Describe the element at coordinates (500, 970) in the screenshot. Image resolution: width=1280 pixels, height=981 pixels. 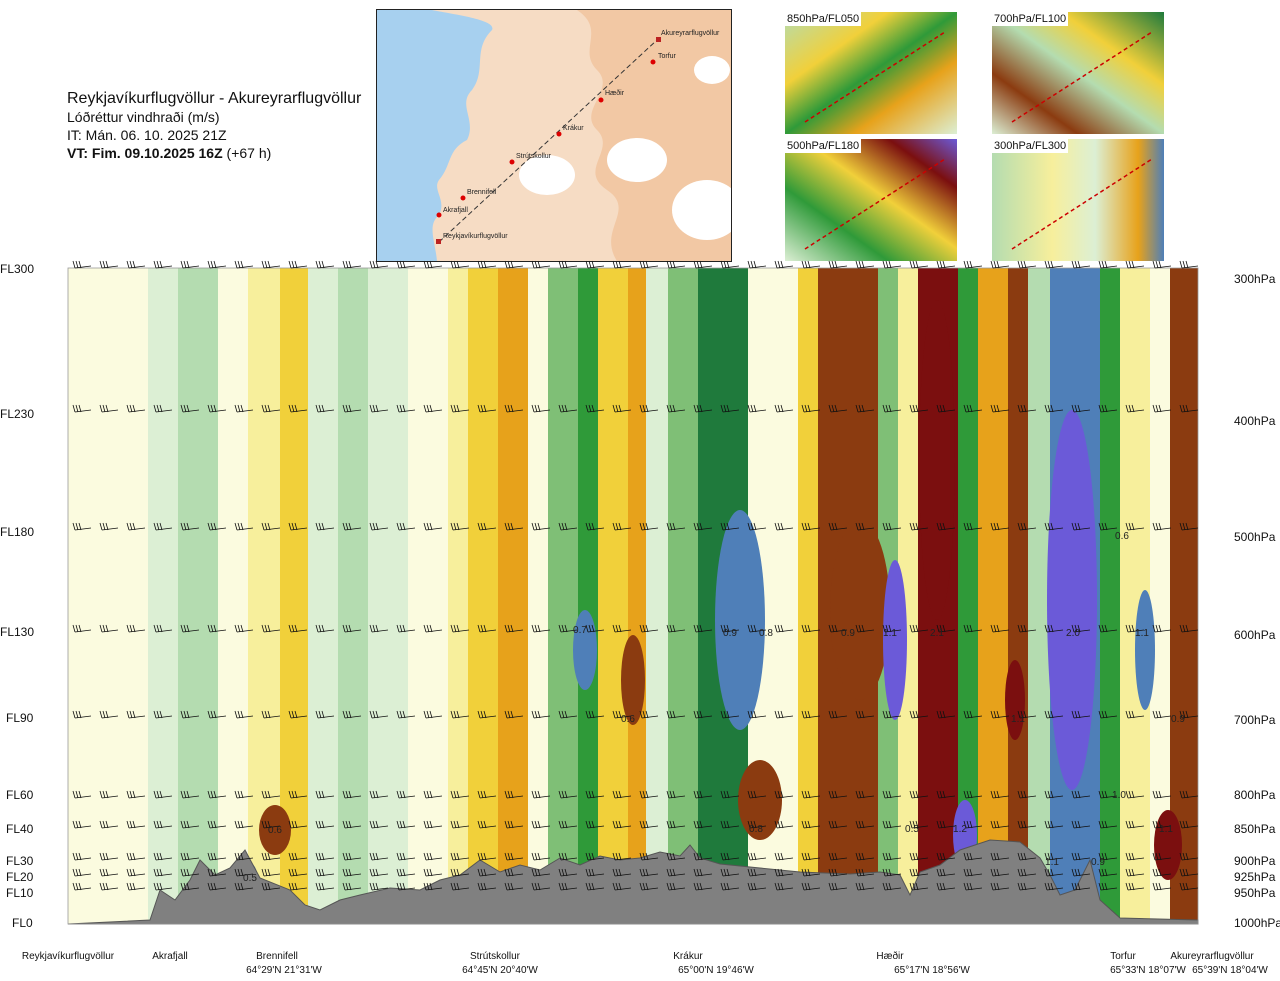
I see `waypoint-coord: 64°45'N 20°40'W` at that location.